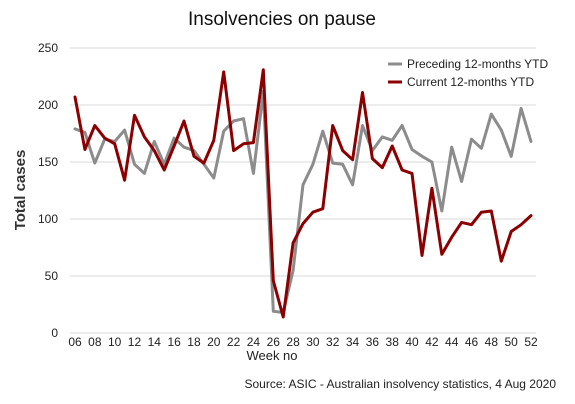 The width and height of the screenshot is (575, 404). What do you see at coordinates (95, 342) in the screenshot?
I see `x-tick-label: 08` at bounding box center [95, 342].